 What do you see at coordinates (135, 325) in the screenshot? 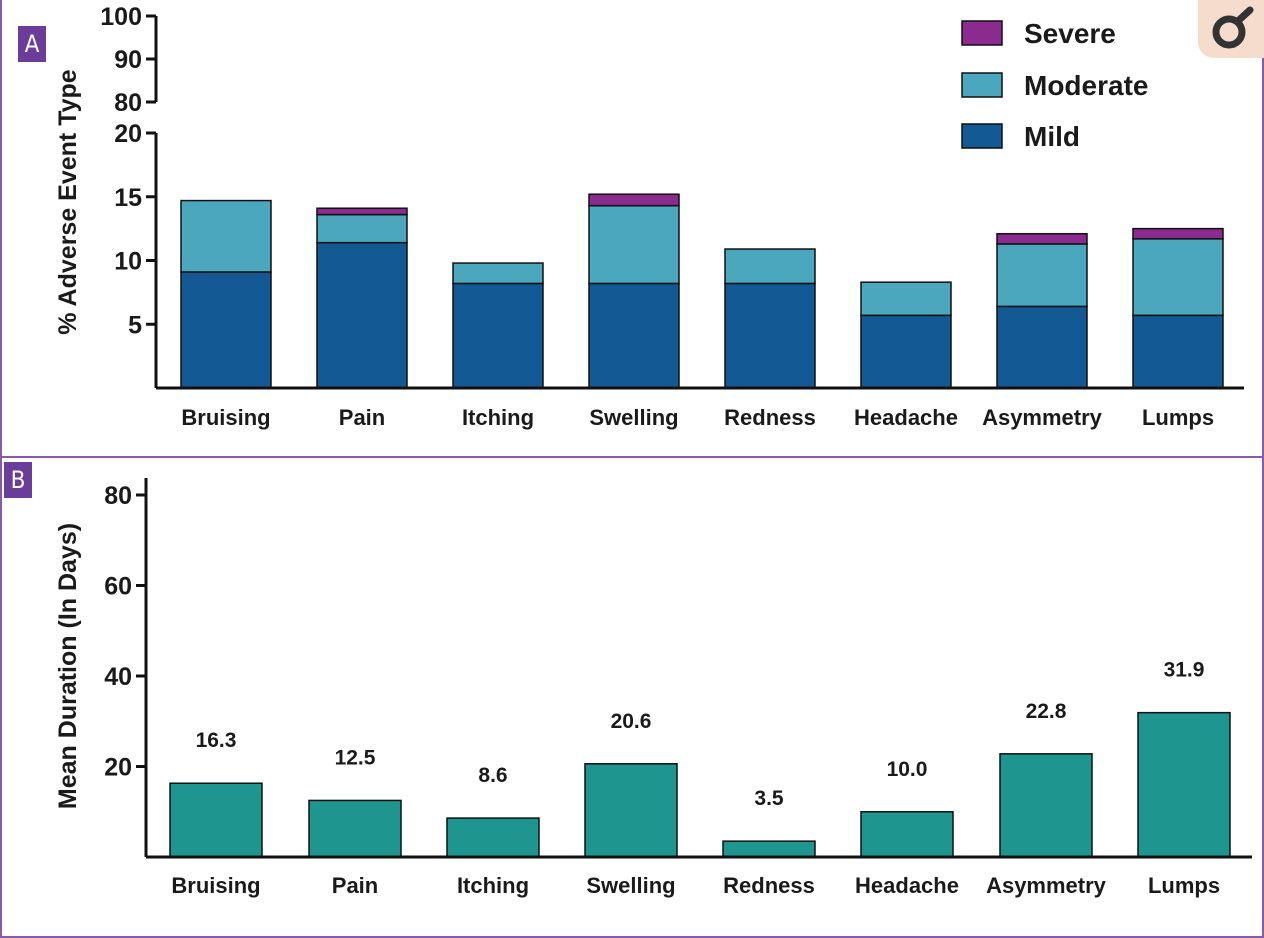
I see `y-tick-label: 5` at bounding box center [135, 325].